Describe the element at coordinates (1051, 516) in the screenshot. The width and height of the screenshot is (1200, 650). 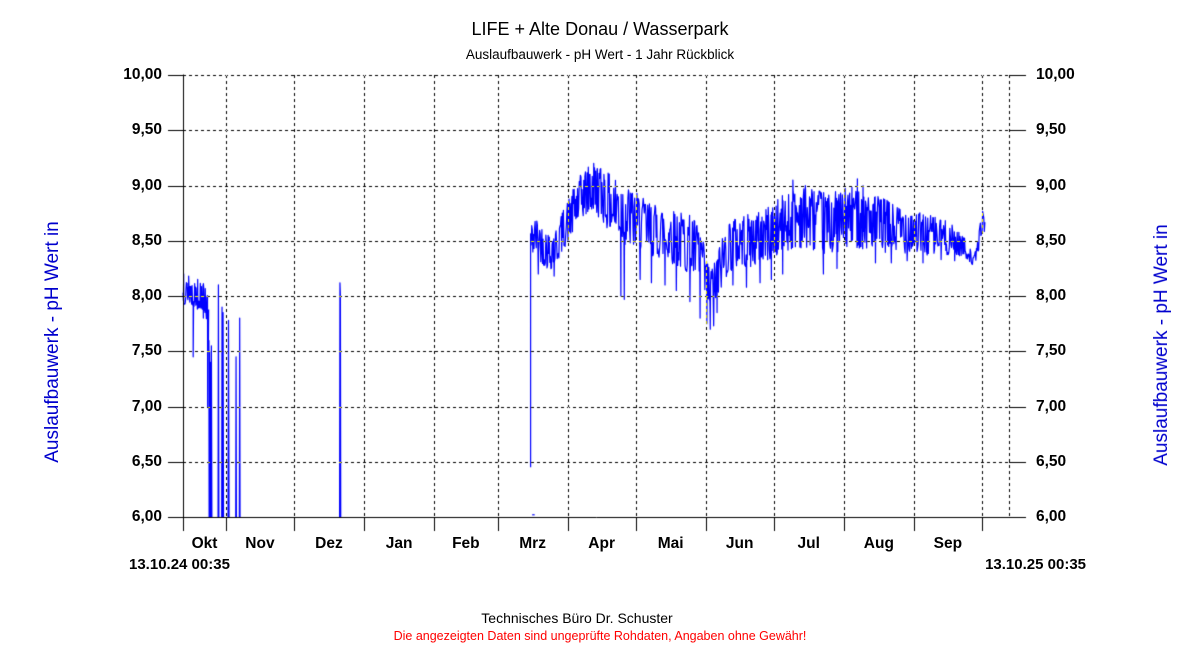
I see `y-axis-tick-label-right: 6,00` at that location.